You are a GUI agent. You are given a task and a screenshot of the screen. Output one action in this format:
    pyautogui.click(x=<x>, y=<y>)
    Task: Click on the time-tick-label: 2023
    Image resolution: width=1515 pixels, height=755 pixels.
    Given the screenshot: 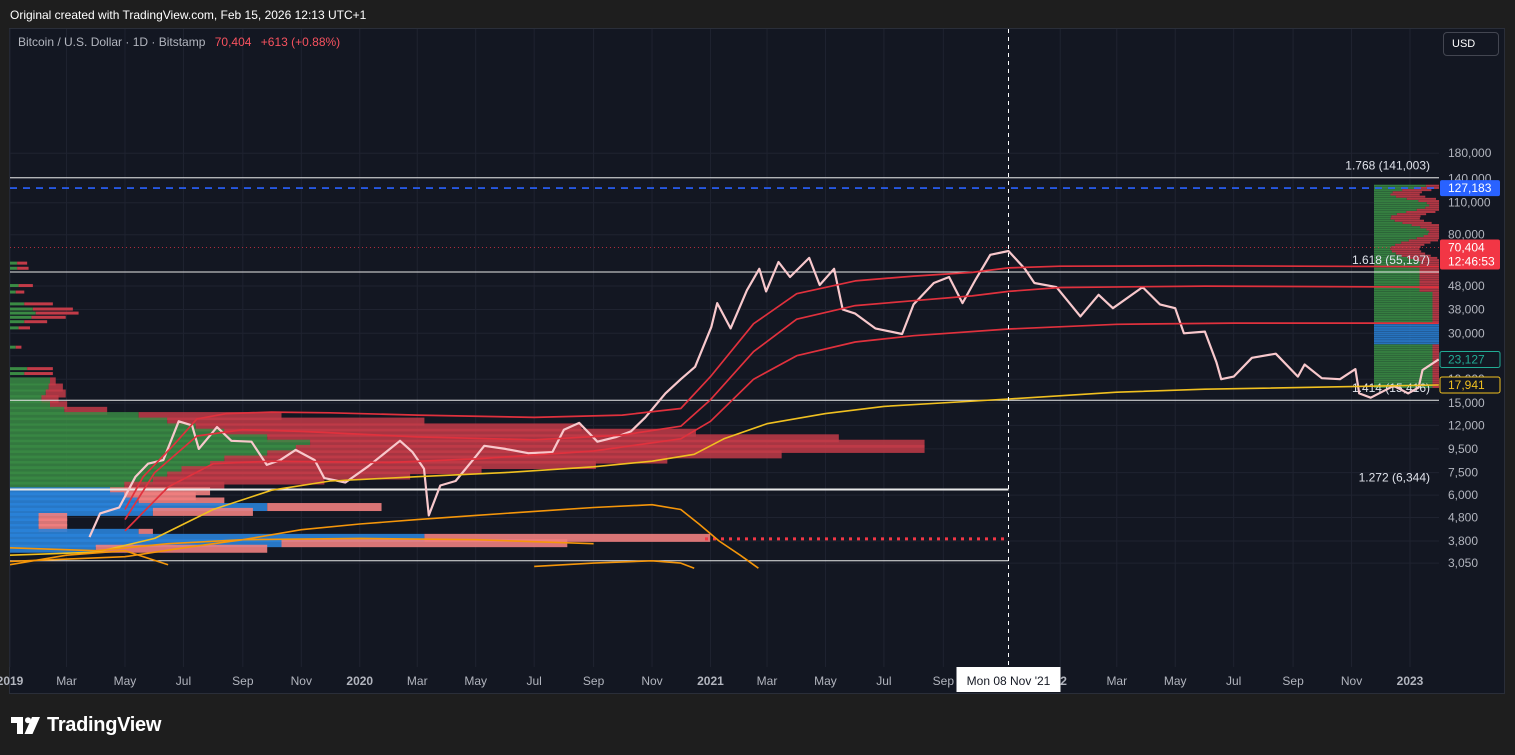 What is the action you would take?
    pyautogui.click(x=1410, y=681)
    